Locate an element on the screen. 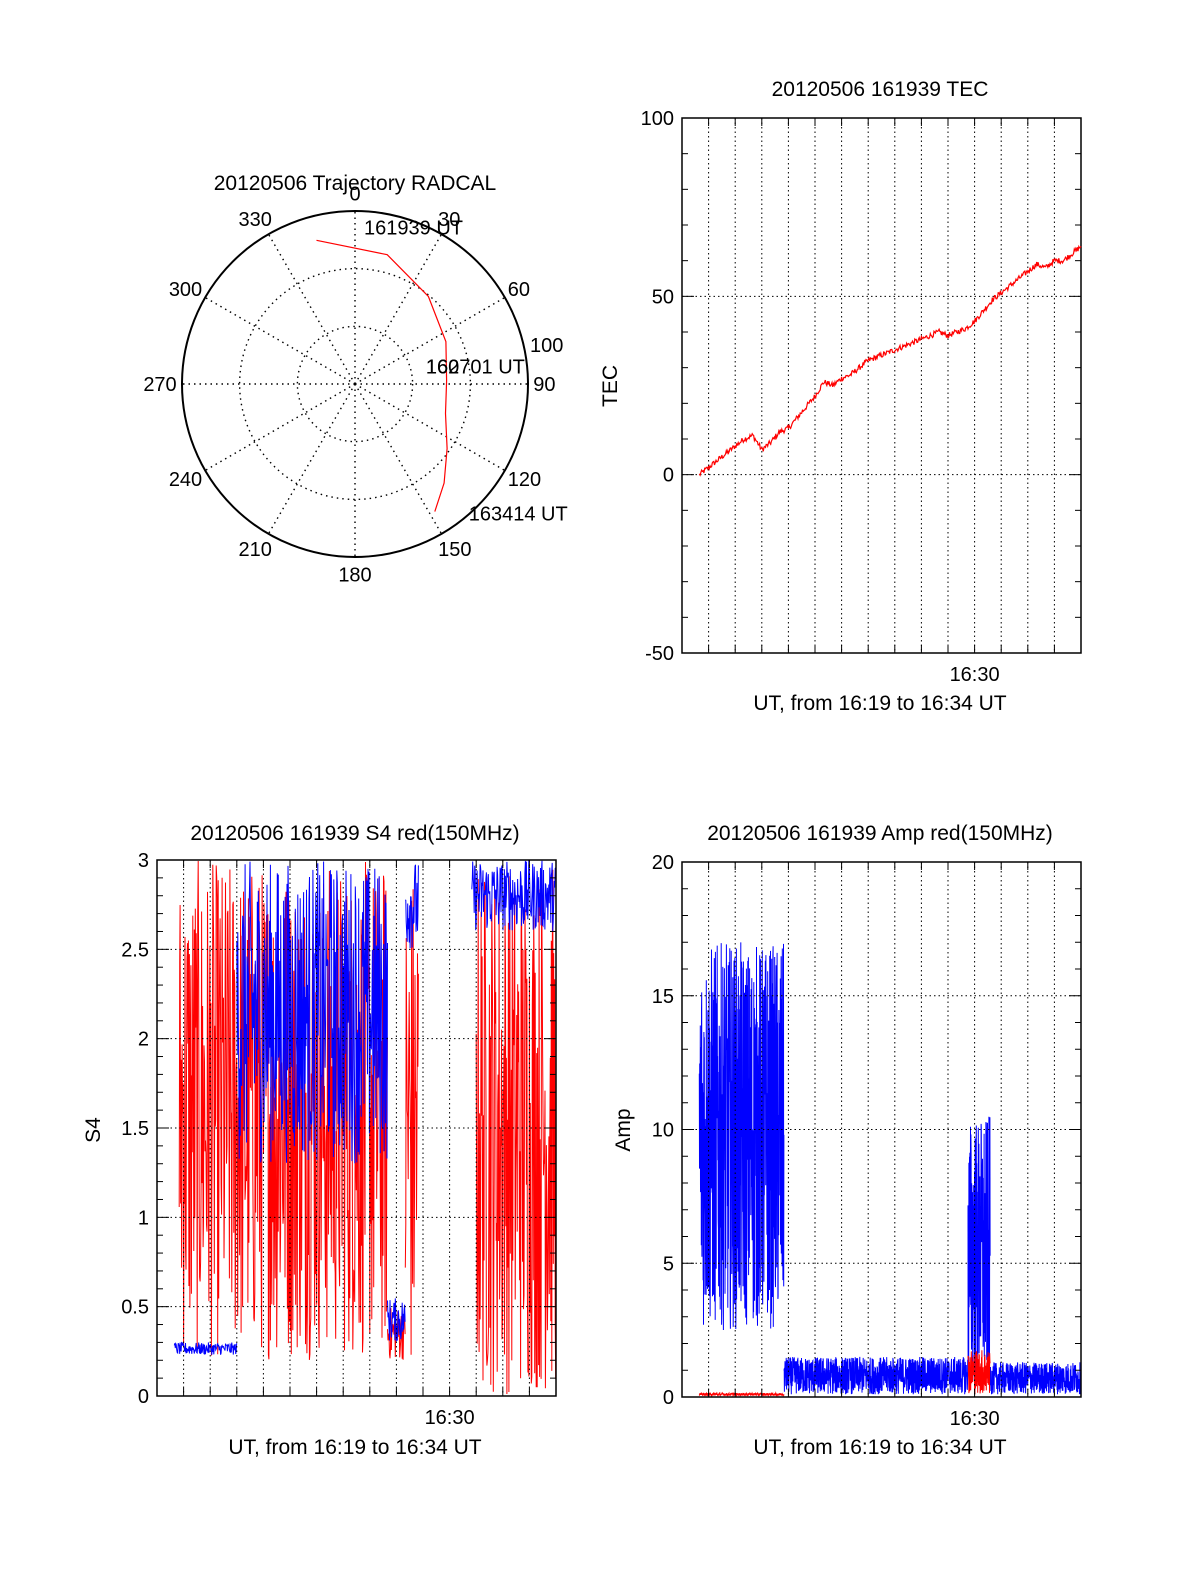 The width and height of the screenshot is (1200, 1575). y-tick-label: -50 is located at coordinates (659, 654).